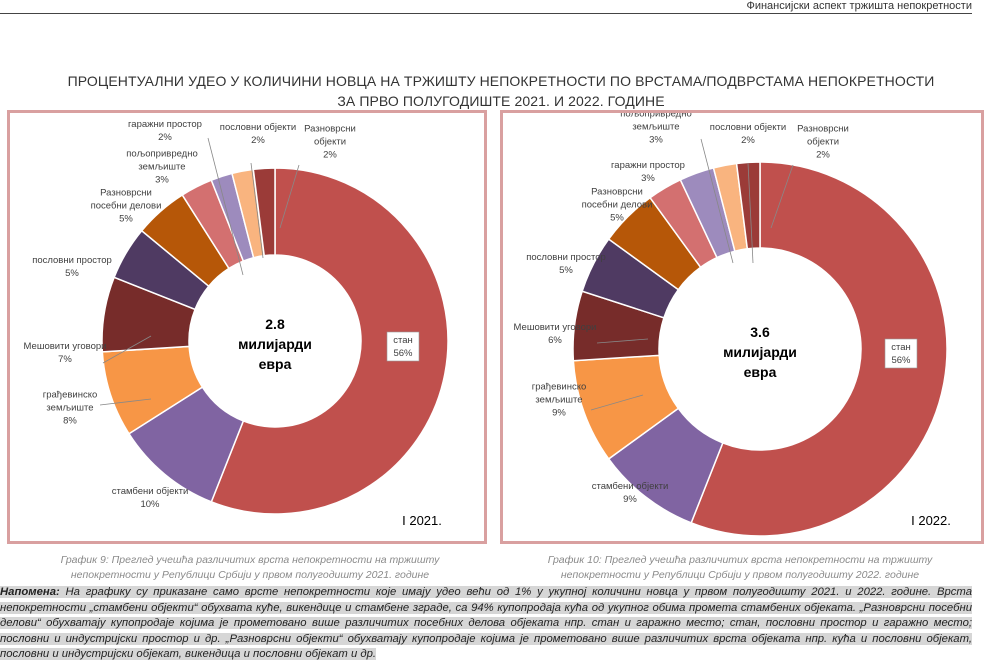  What do you see at coordinates (165, 124) in the screenshot?
I see `slice-name-label-2021-гаражни-простор: гаражни простор` at bounding box center [165, 124].